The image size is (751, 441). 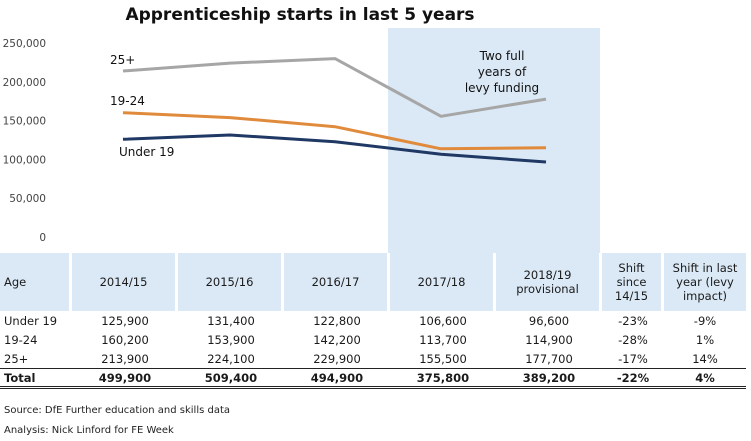 I want to click on cell-value: 113,700, so click(x=443, y=339).